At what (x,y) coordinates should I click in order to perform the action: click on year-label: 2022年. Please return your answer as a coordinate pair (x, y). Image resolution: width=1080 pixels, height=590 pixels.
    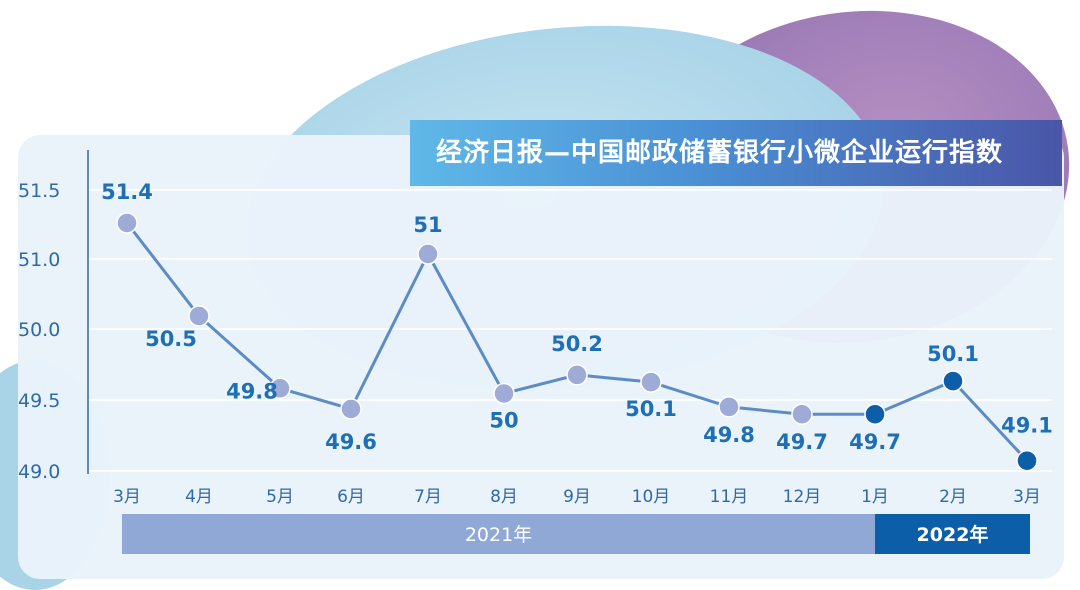
    Looking at the image, I should click on (953, 534).